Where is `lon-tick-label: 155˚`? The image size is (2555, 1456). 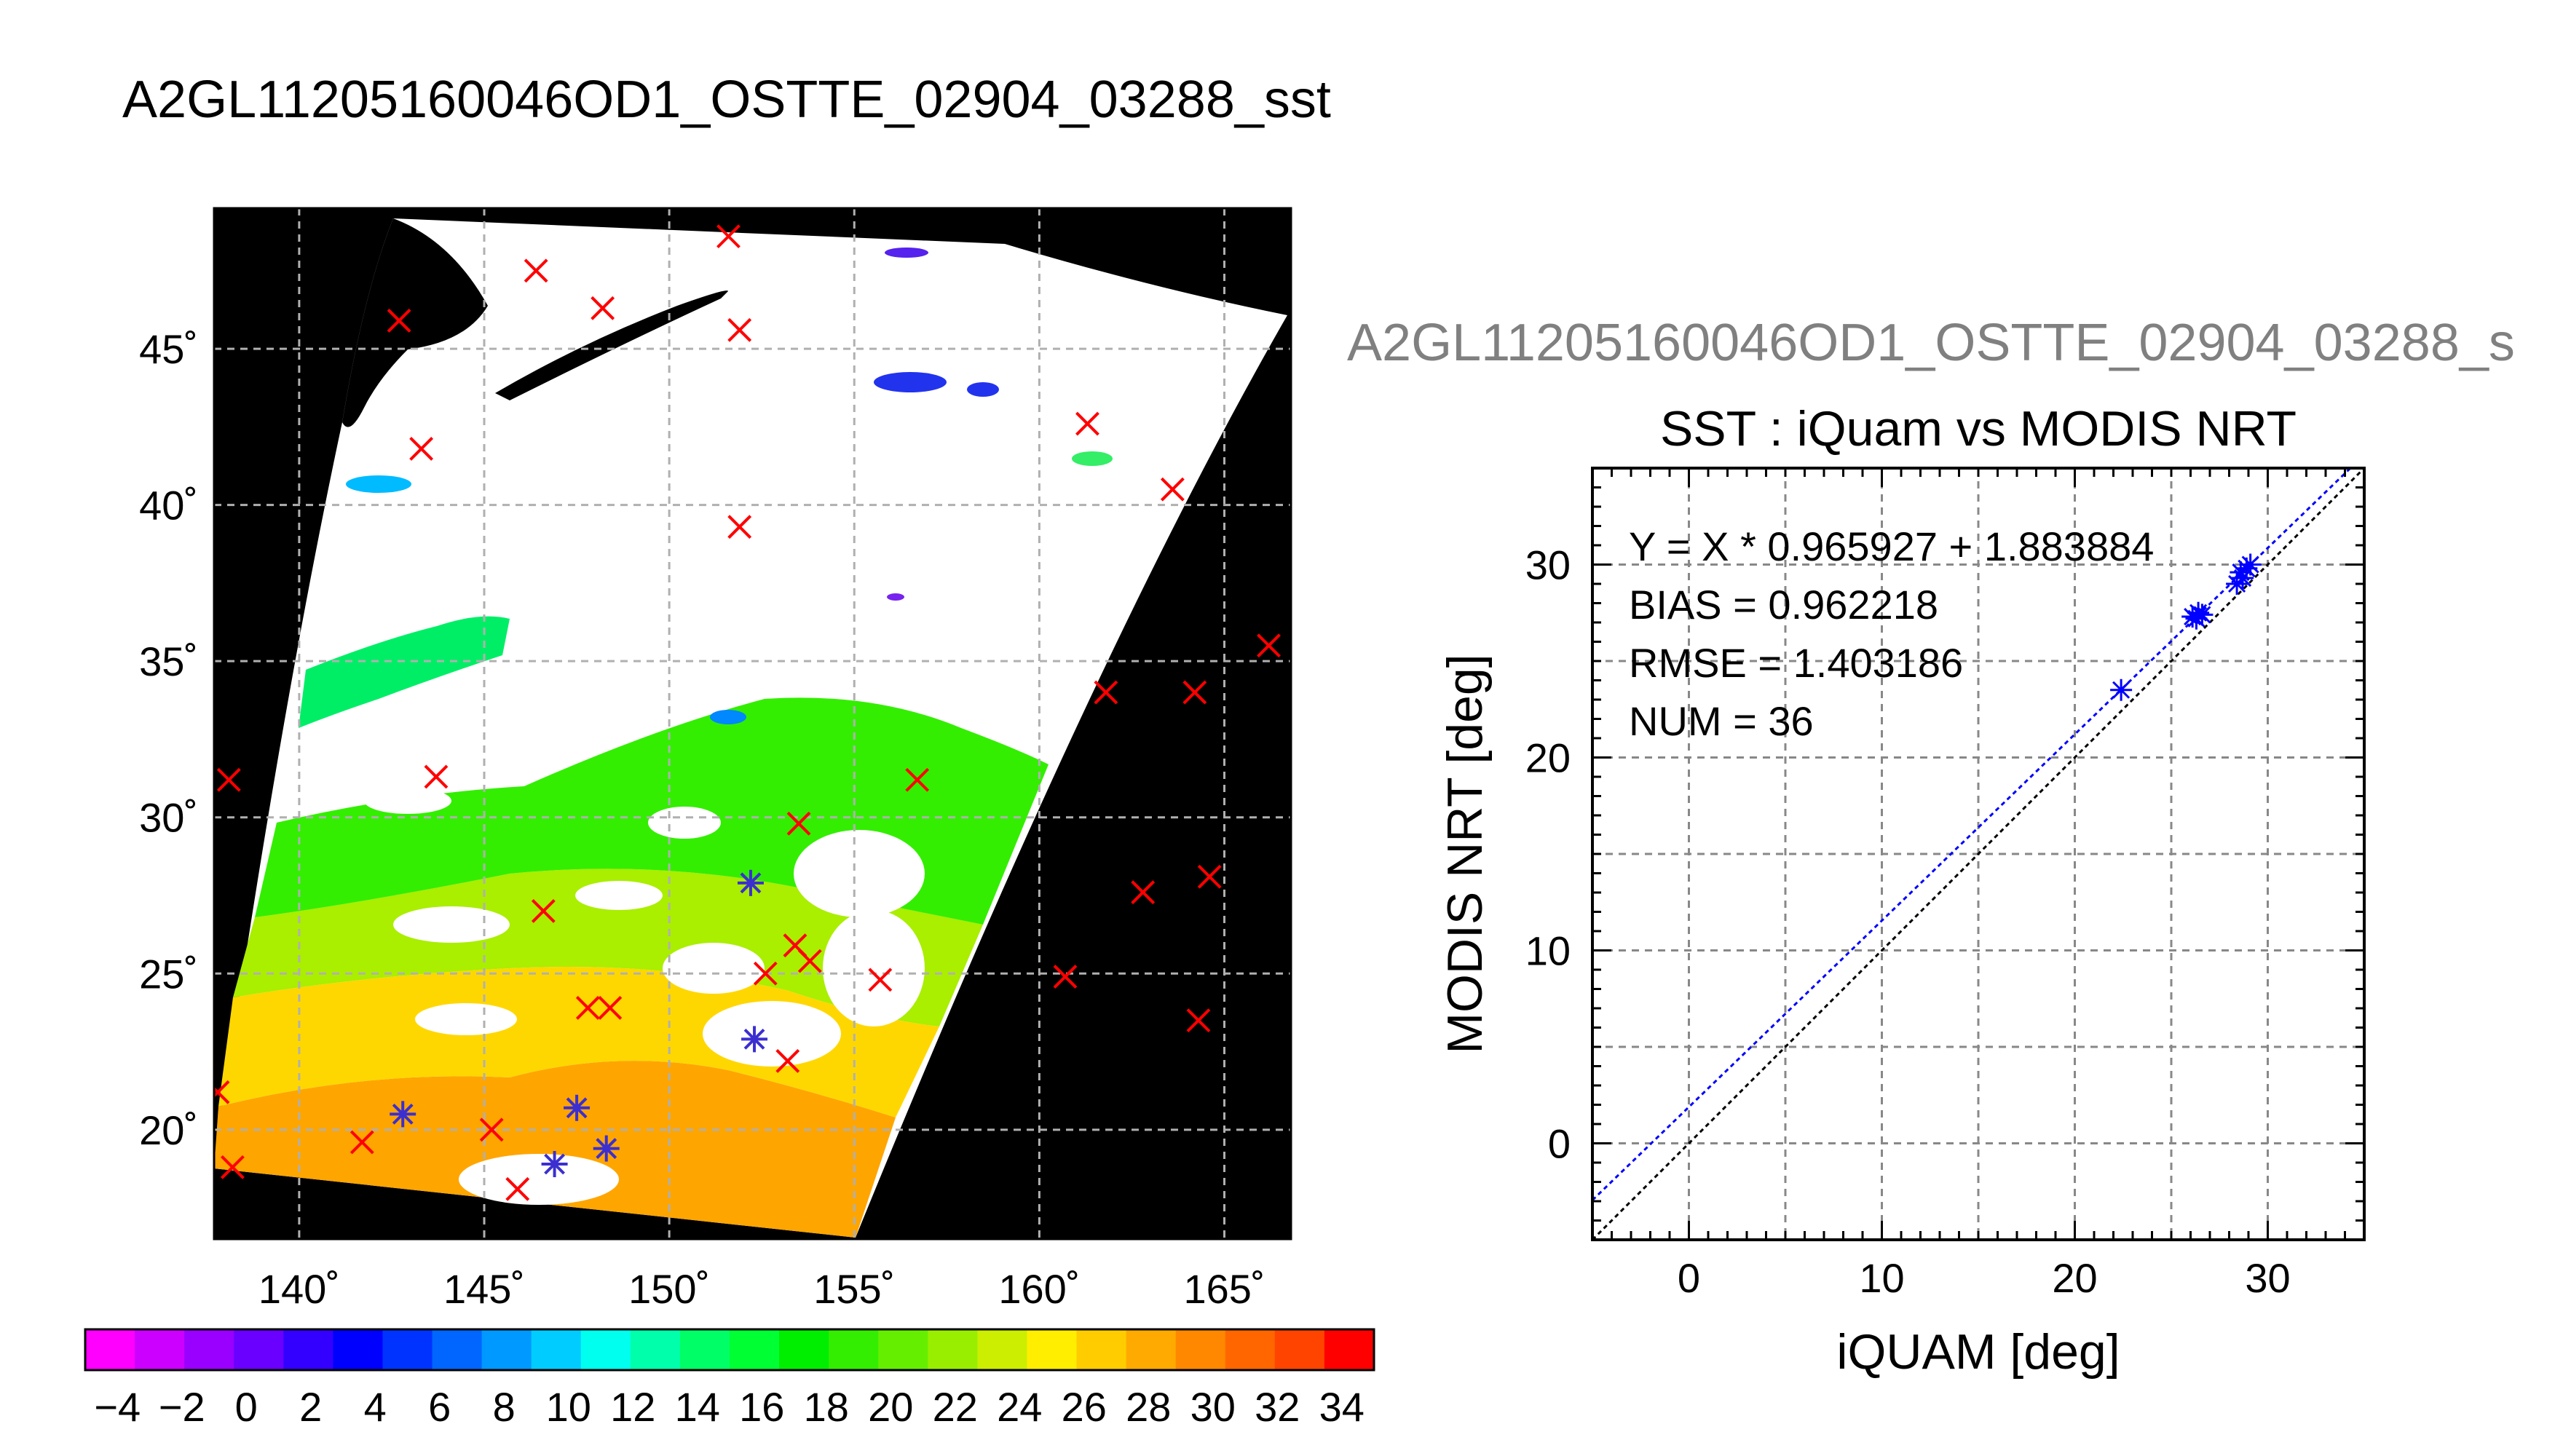 lon-tick-label: 155˚ is located at coordinates (854, 1289).